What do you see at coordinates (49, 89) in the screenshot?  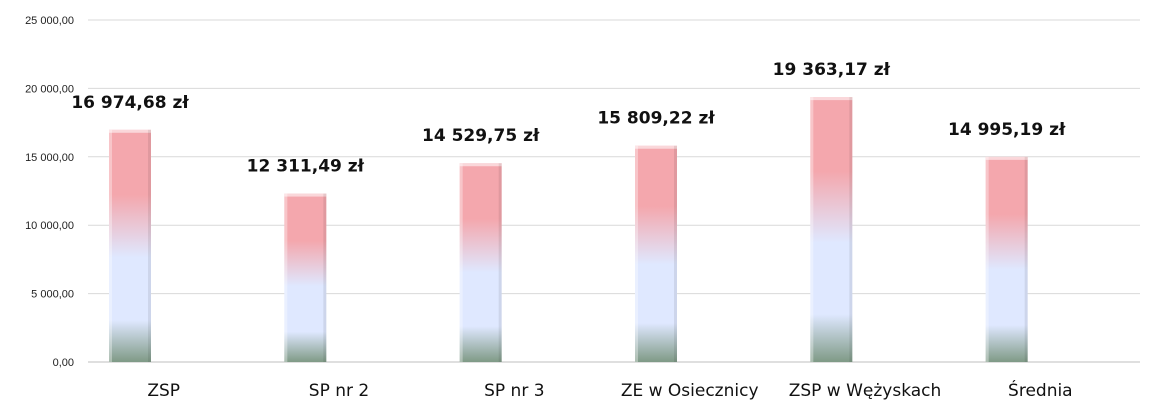 I see `y-tick-label: 20 000,00` at bounding box center [49, 89].